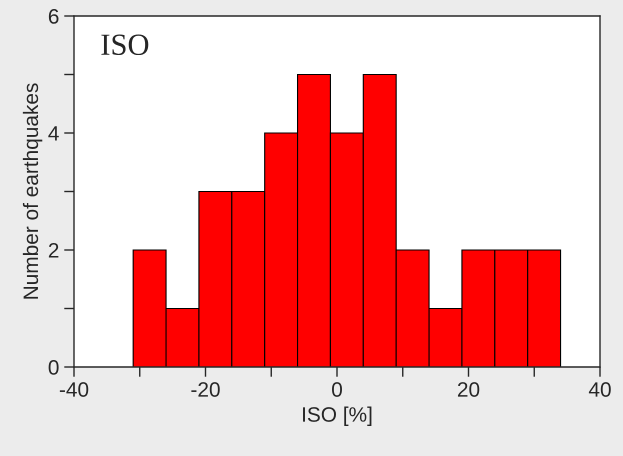  What do you see at coordinates (53, 250) in the screenshot?
I see `y-tick-label: 2` at bounding box center [53, 250].